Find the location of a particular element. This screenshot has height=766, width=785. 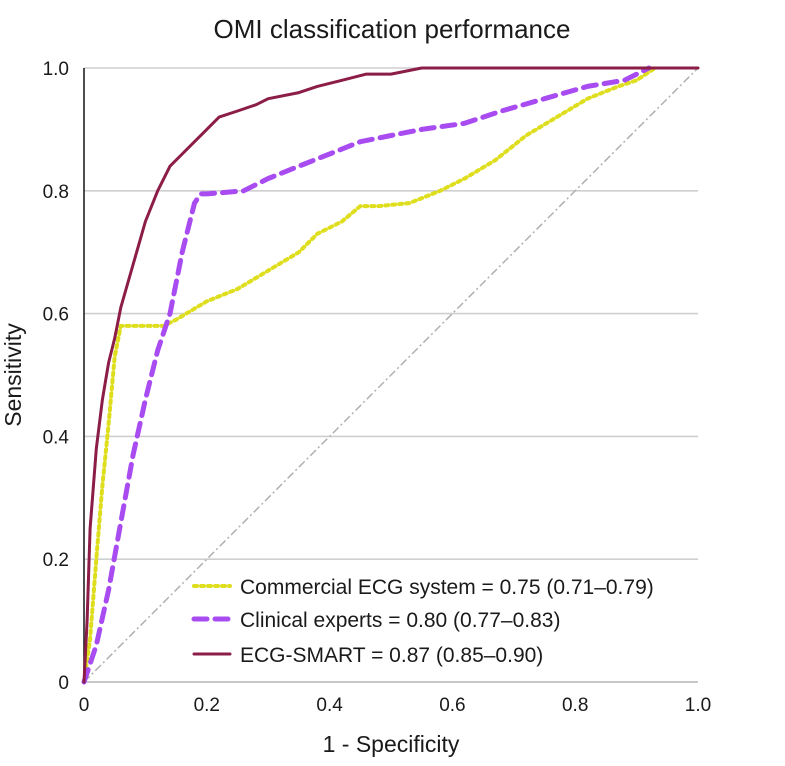

x-tick-label: 0 is located at coordinates (84, 705).